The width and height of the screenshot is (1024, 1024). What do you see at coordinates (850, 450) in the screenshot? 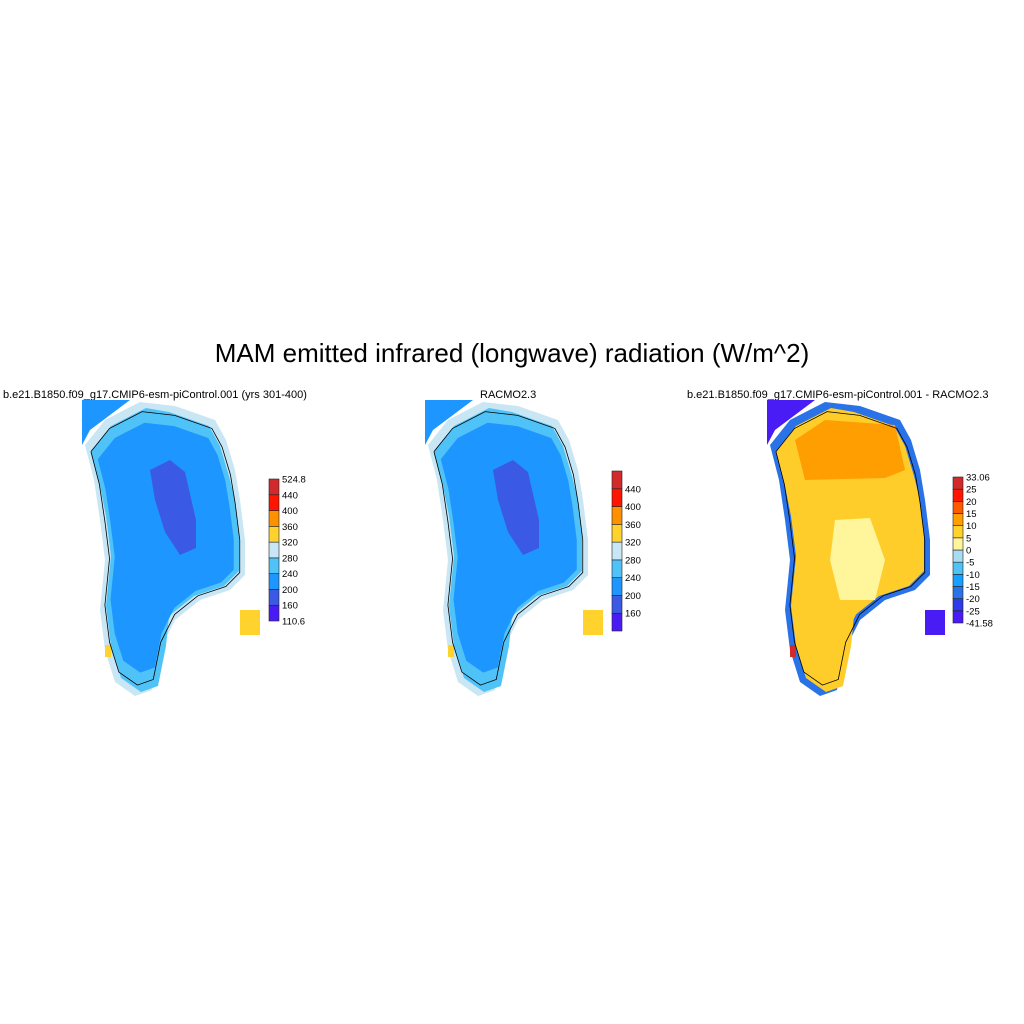
I see `positive-anomaly-region` at bounding box center [850, 450].